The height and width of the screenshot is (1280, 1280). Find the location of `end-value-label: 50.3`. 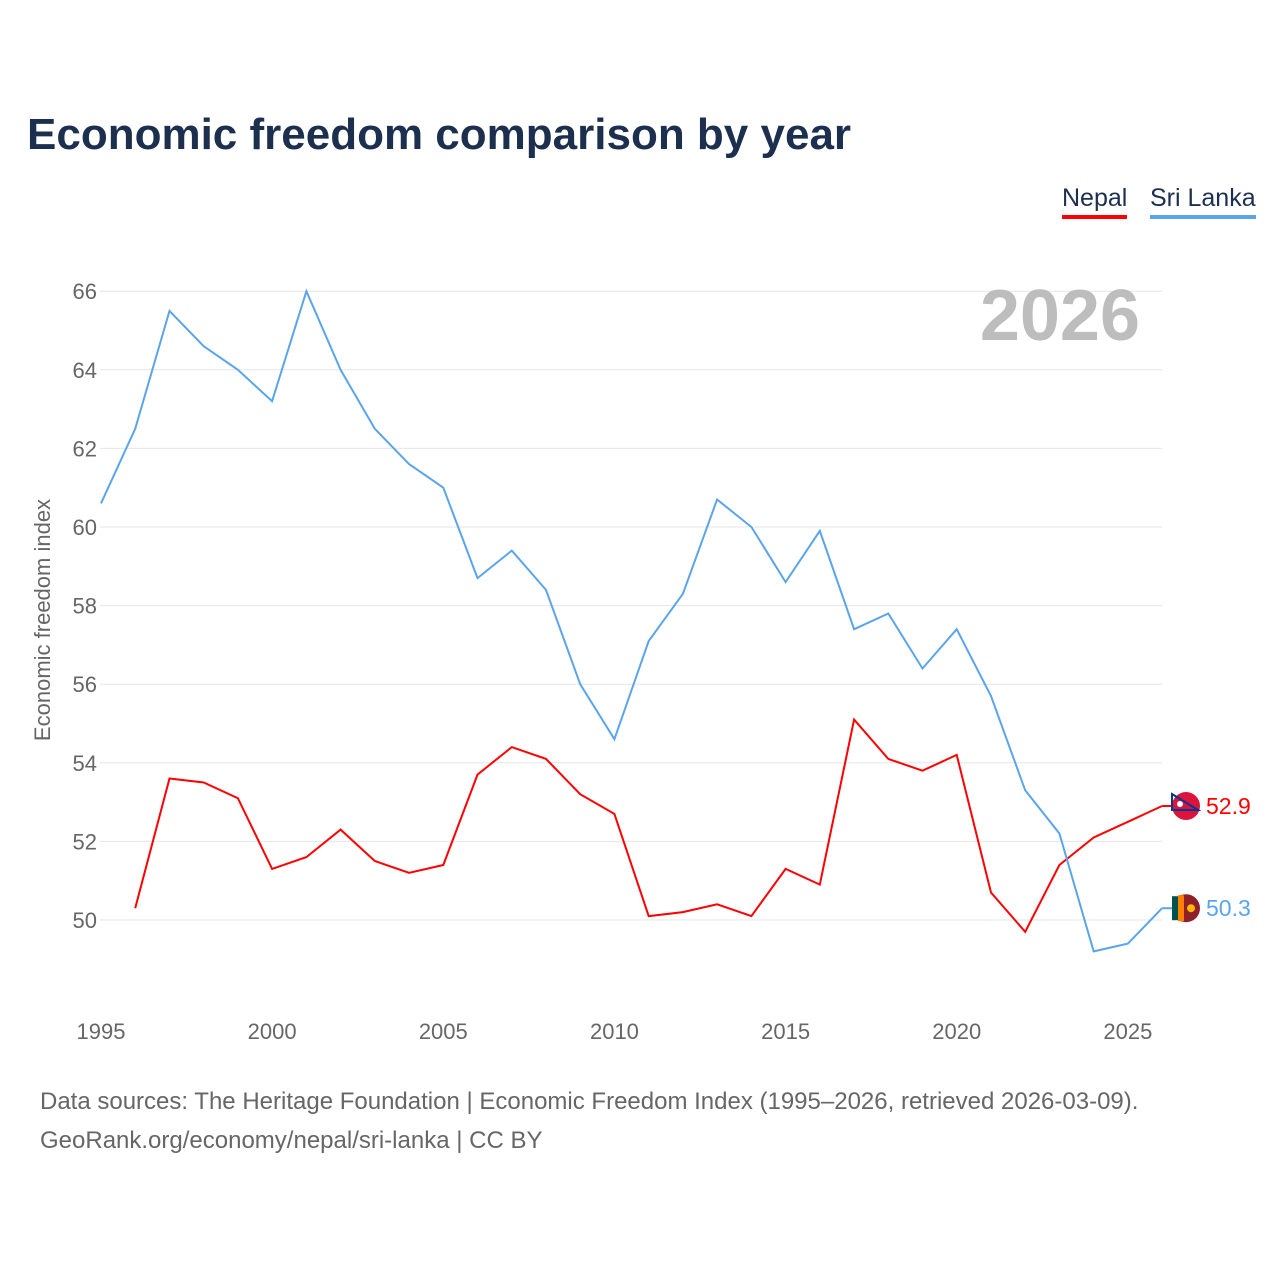

end-value-label: 50.3 is located at coordinates (1228, 908).